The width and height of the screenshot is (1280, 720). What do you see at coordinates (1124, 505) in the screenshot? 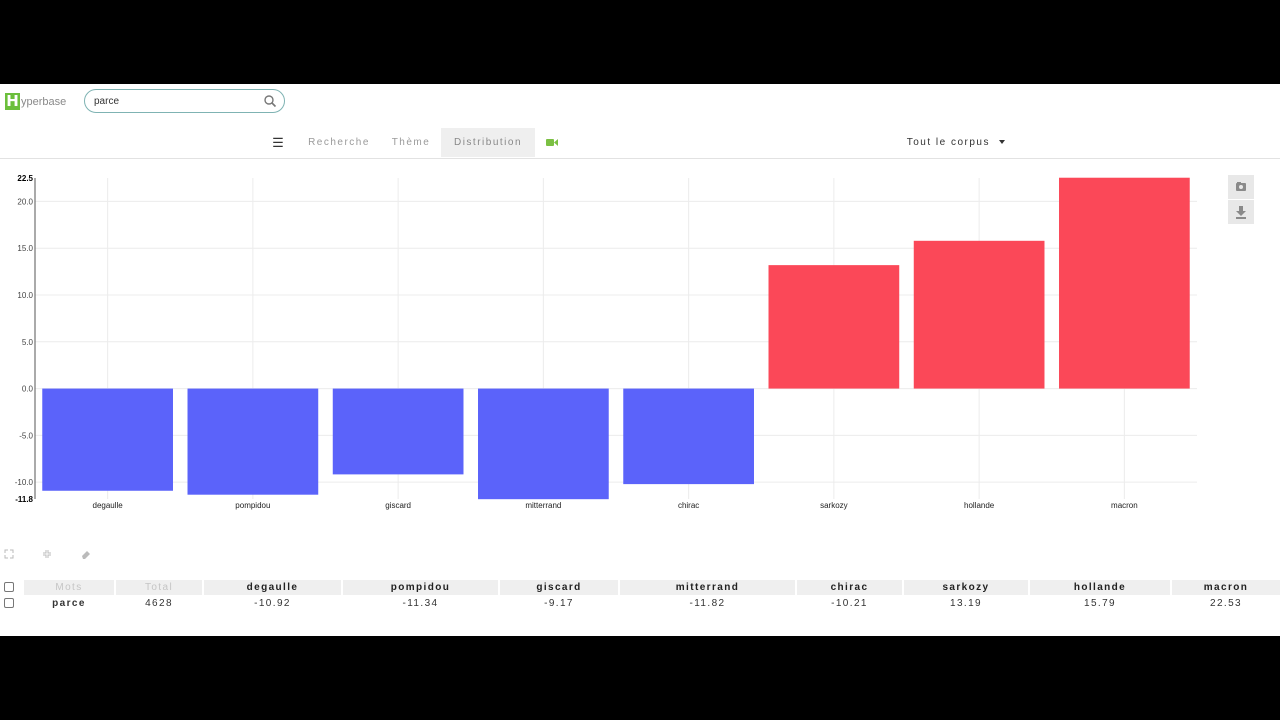
I see `x-tick-label: macron` at bounding box center [1124, 505].